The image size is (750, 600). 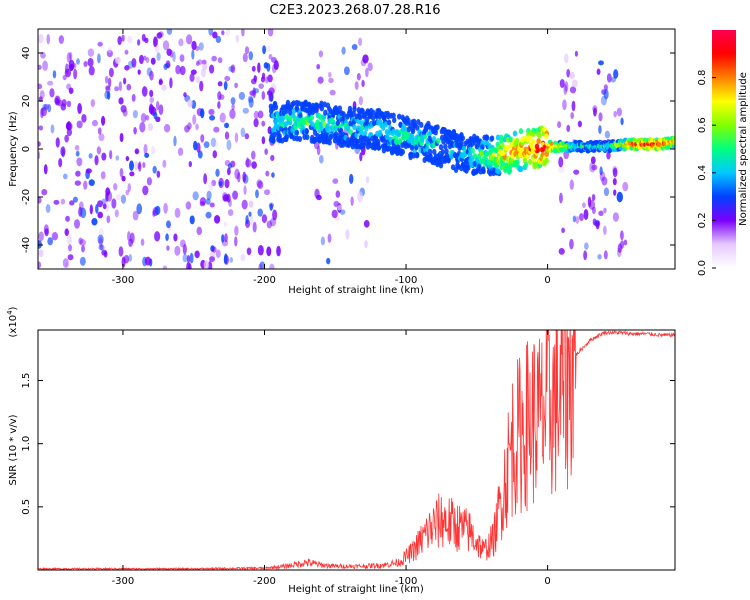 I want to click on y-tick-label: -40, so click(x=26, y=245).